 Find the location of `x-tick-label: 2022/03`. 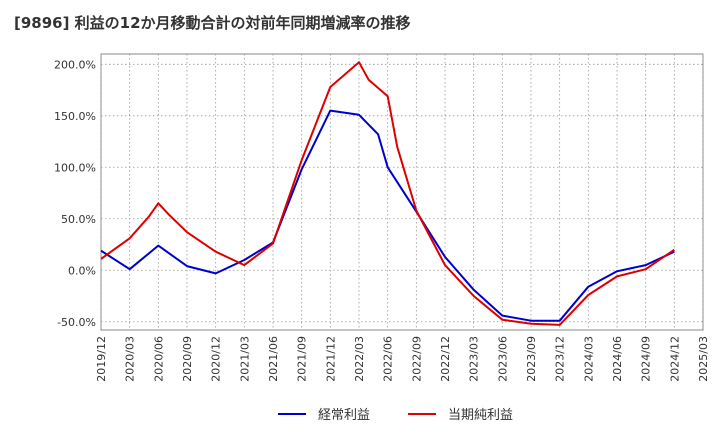

x-tick-label: 2022/03 is located at coordinates (359, 359).